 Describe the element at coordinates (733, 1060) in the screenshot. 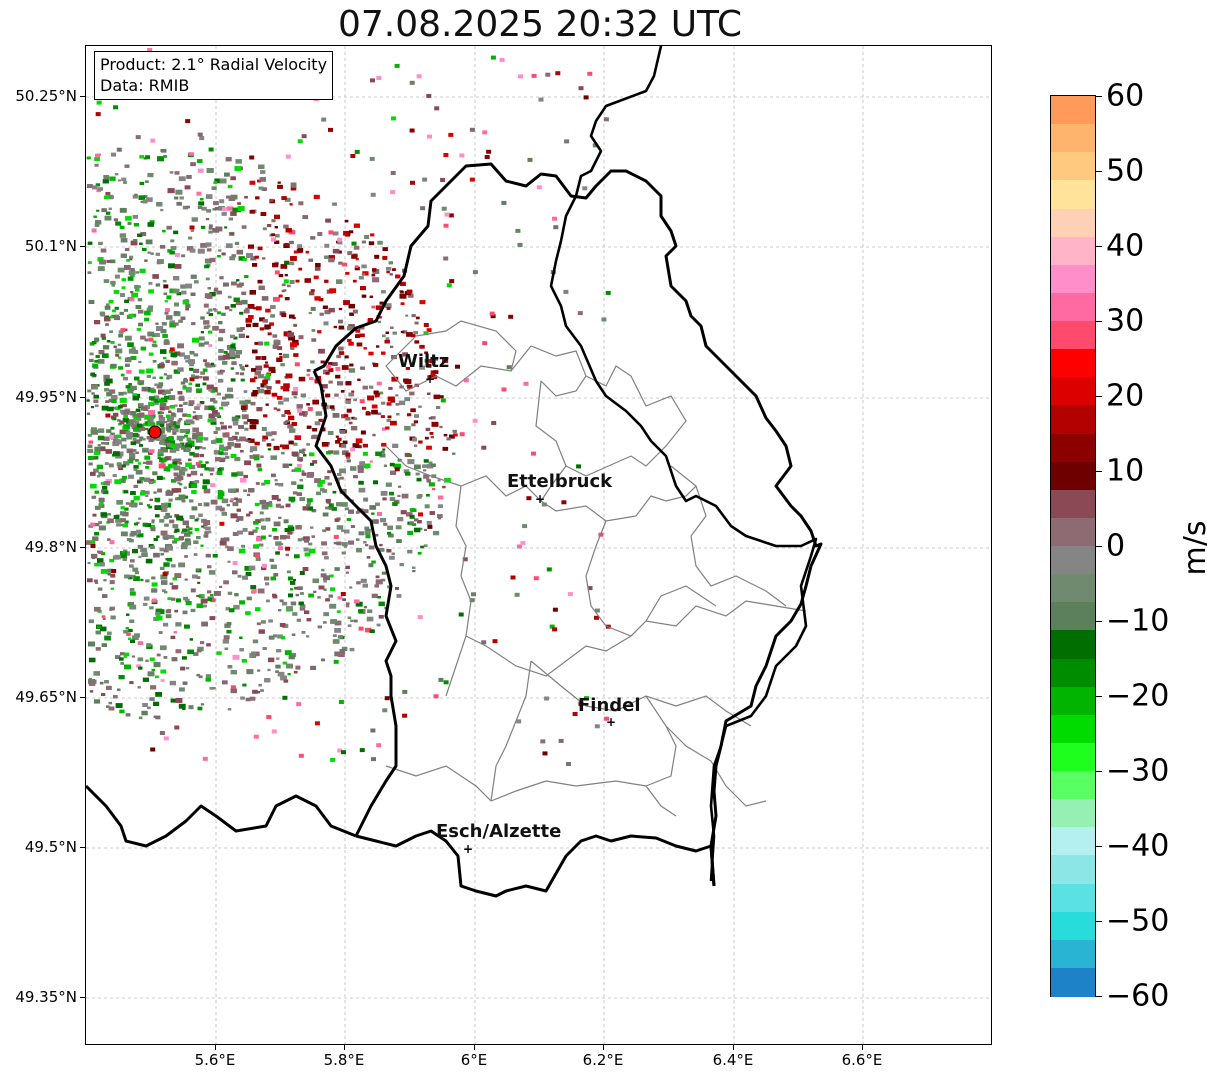

I see `lon-label: 6.4°E` at that location.